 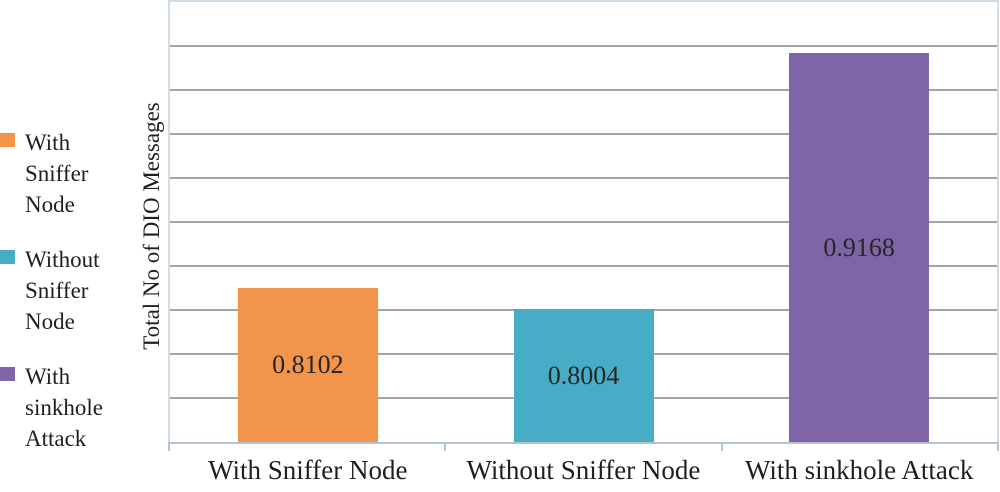 I want to click on legend-item-2: Without Sniffer Node, so click(x=68, y=290).